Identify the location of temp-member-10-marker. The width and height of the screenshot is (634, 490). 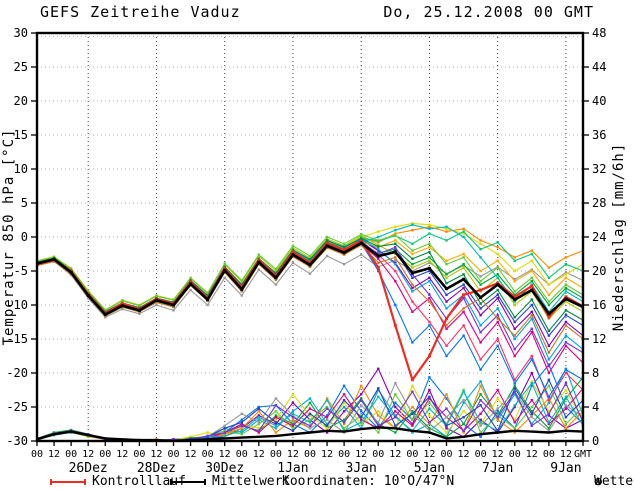
(514, 301).